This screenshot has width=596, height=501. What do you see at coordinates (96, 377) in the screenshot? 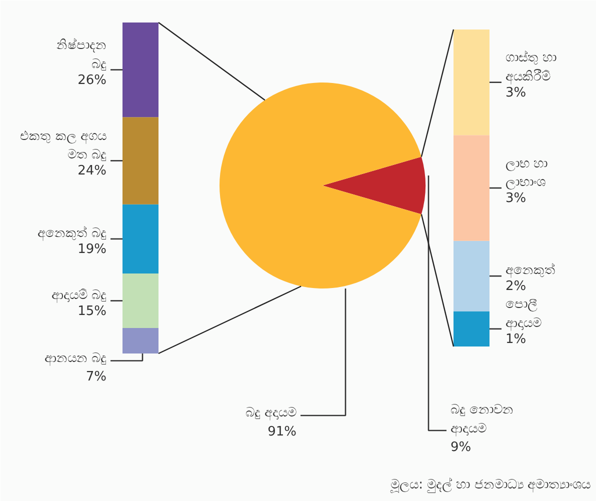
I see `data-label: 7%` at bounding box center [96, 377].